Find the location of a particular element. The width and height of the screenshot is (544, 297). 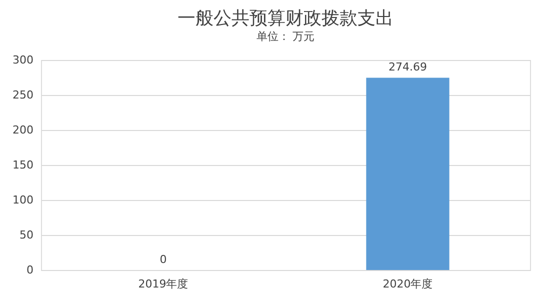

chart-subtitle: 单位： 万元 is located at coordinates (285, 36).